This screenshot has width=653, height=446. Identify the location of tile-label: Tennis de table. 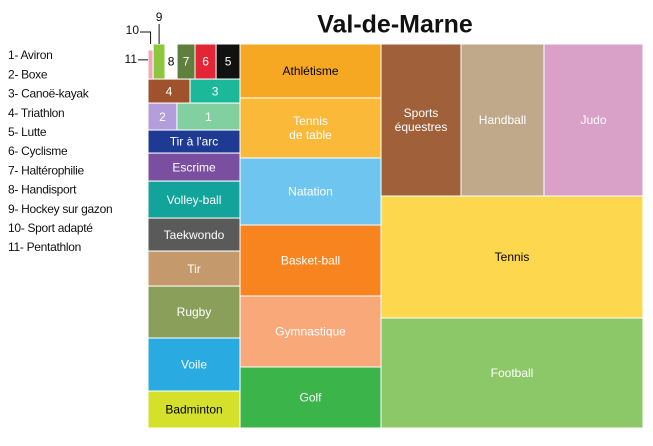
(310, 128).